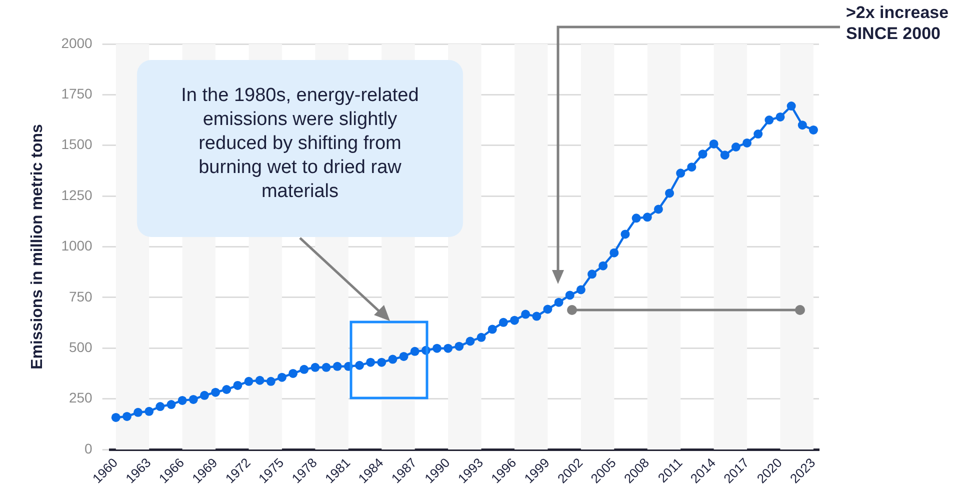 The width and height of the screenshot is (965, 503). I want to click on y-tick-label: 1750, so click(77, 94).